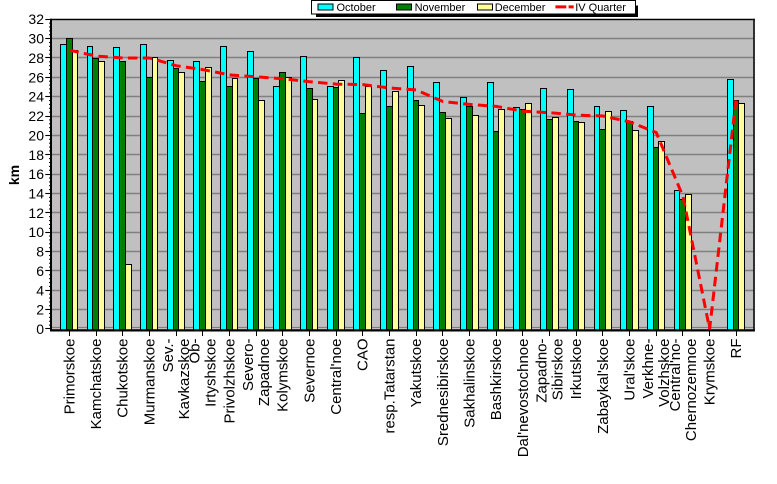  Describe the element at coordinates (36, 193) in the screenshot. I see `svg-text: 14` at that location.